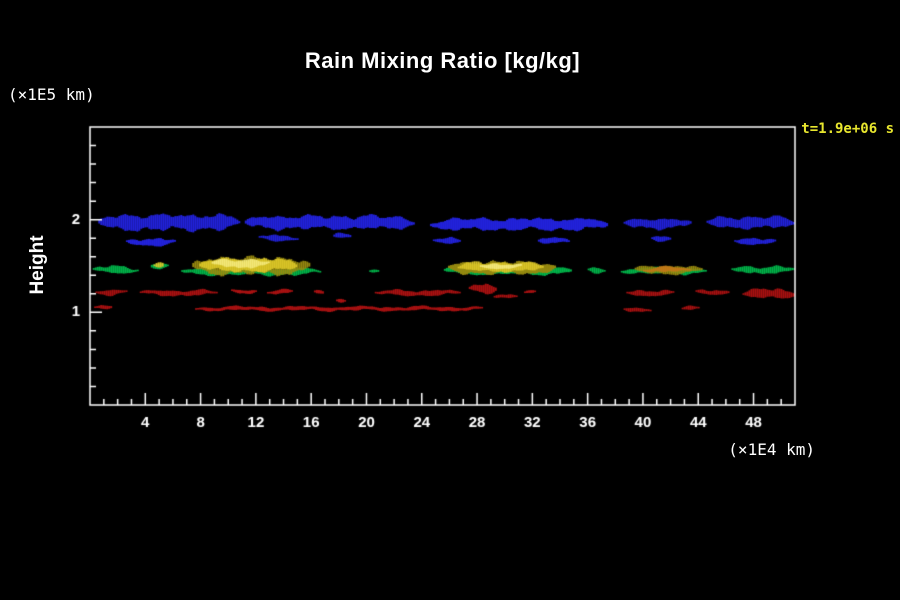 This screenshot has height=600, width=900. What do you see at coordinates (37, 265) in the screenshot?
I see `y-axis-title: Height` at bounding box center [37, 265].